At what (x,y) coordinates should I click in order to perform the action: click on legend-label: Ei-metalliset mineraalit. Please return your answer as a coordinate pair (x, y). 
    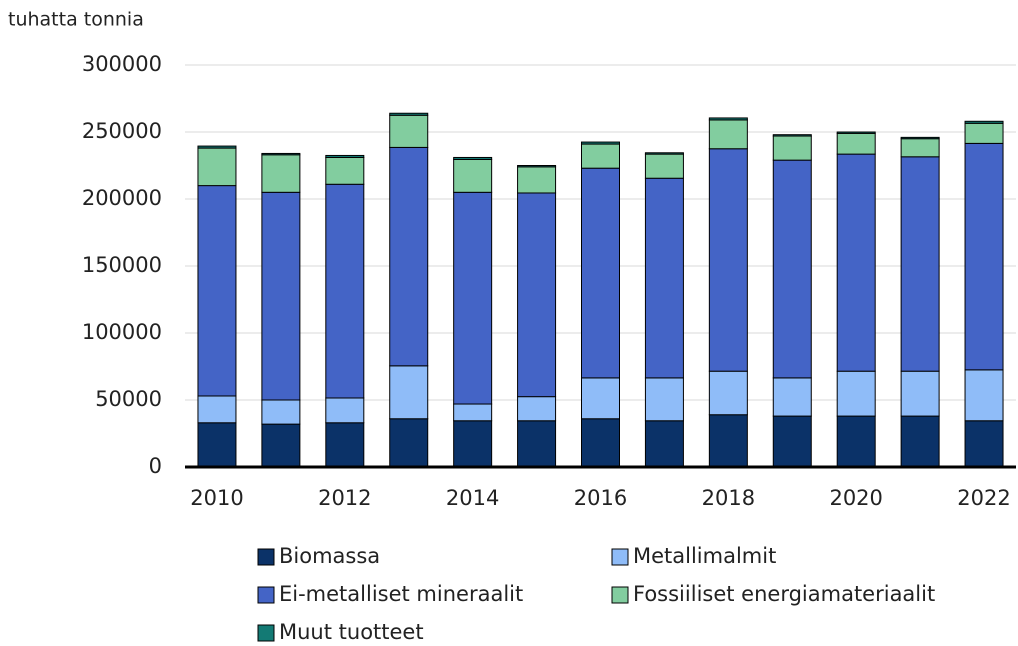
    Looking at the image, I should click on (401, 594).